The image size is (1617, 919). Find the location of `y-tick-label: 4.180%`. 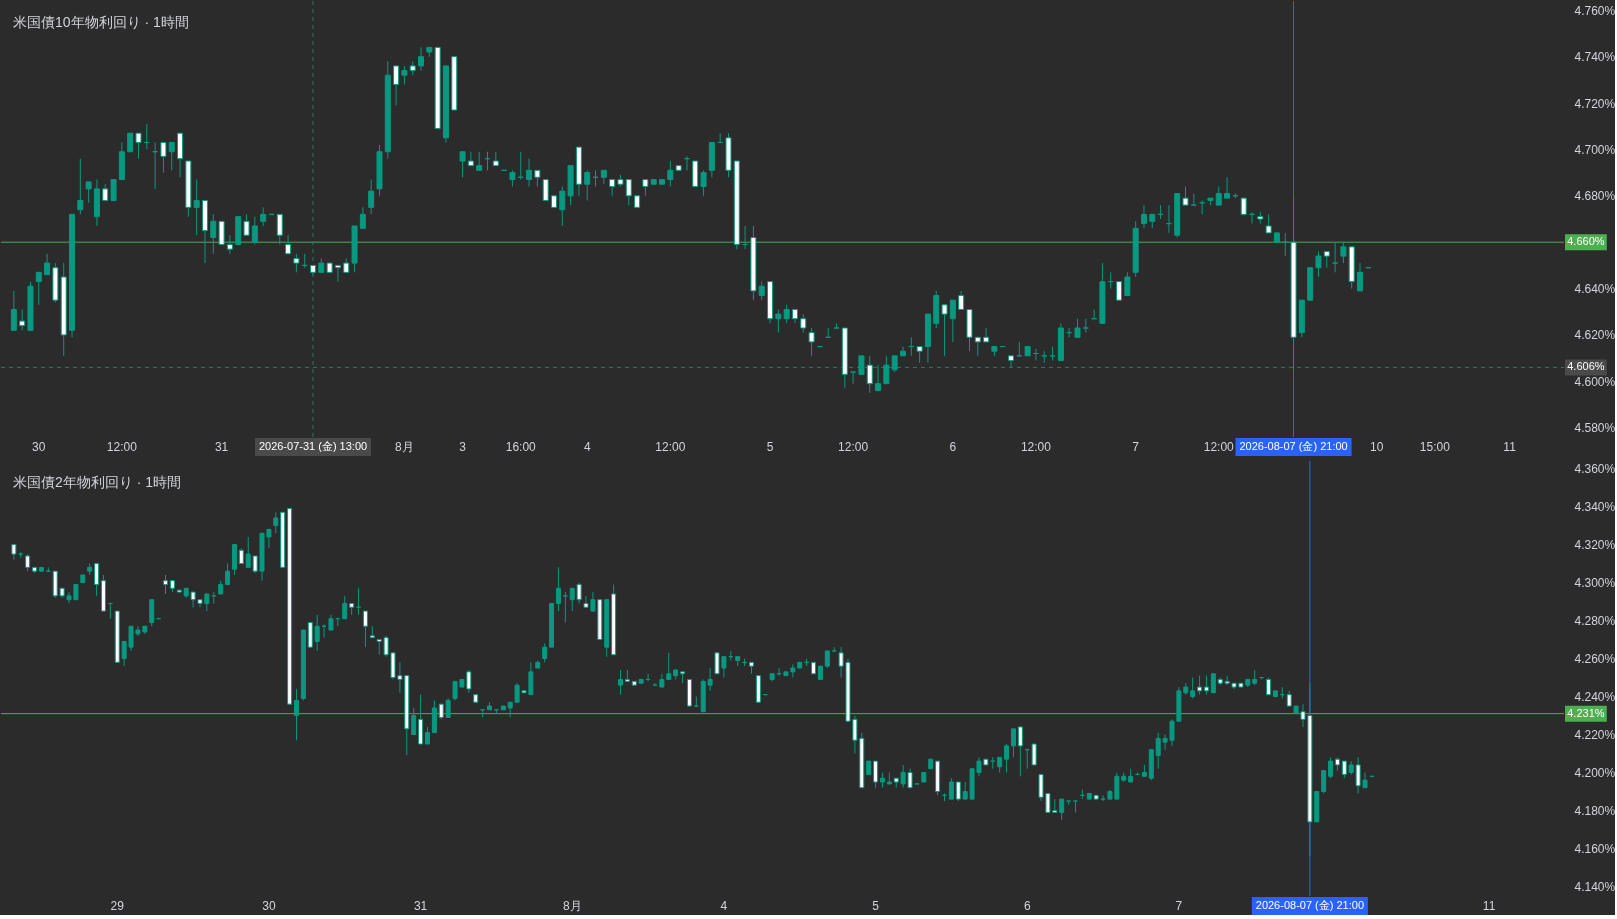

y-tick-label: 4.180% is located at coordinates (1595, 811).